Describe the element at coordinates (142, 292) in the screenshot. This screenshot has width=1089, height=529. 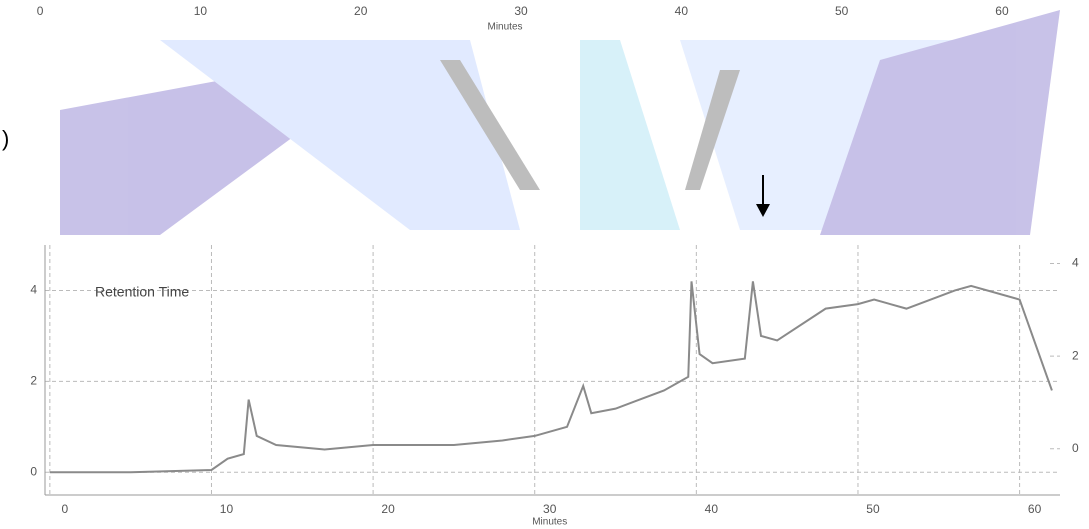
I see `annotation: Retention Time` at that location.